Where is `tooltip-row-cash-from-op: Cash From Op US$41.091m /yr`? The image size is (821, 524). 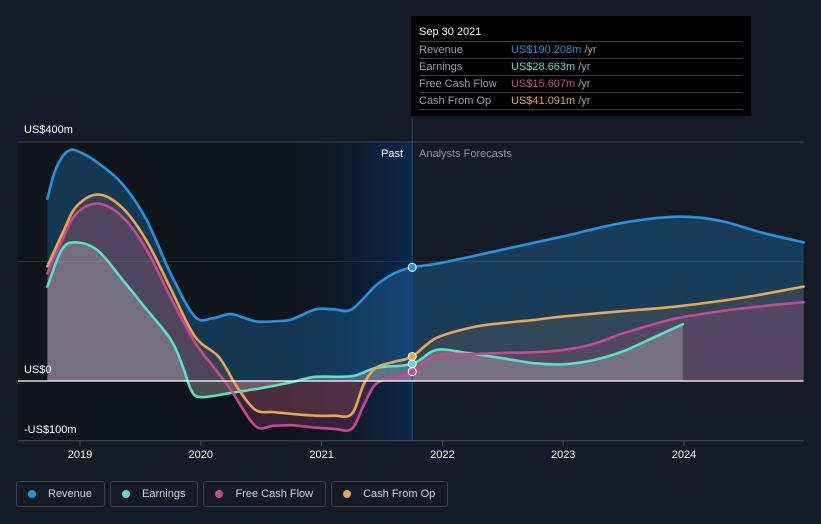 tooltip-row-cash-from-op: Cash From Op US$41.091m /yr is located at coordinates (581, 101).